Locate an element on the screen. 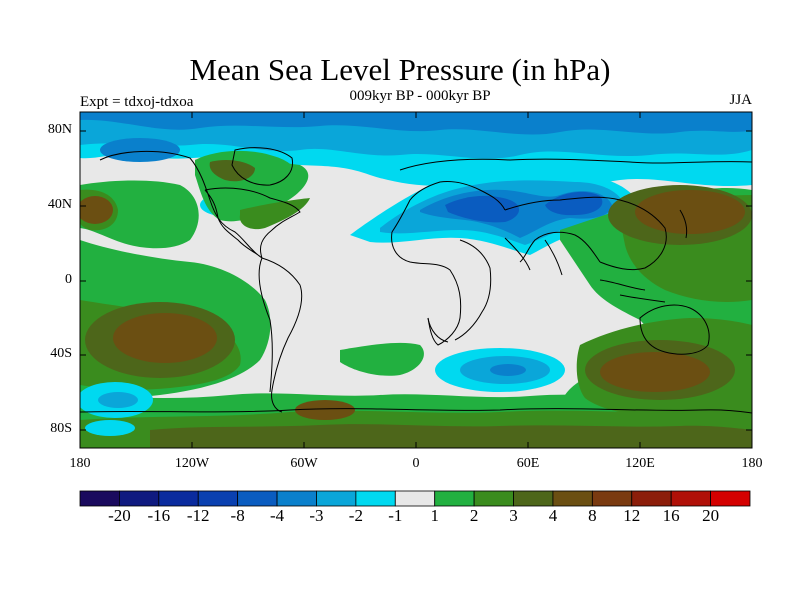 This screenshot has width=800, height=600. experiment-label: Expt = tdxoj-tdxoa is located at coordinates (137, 102).